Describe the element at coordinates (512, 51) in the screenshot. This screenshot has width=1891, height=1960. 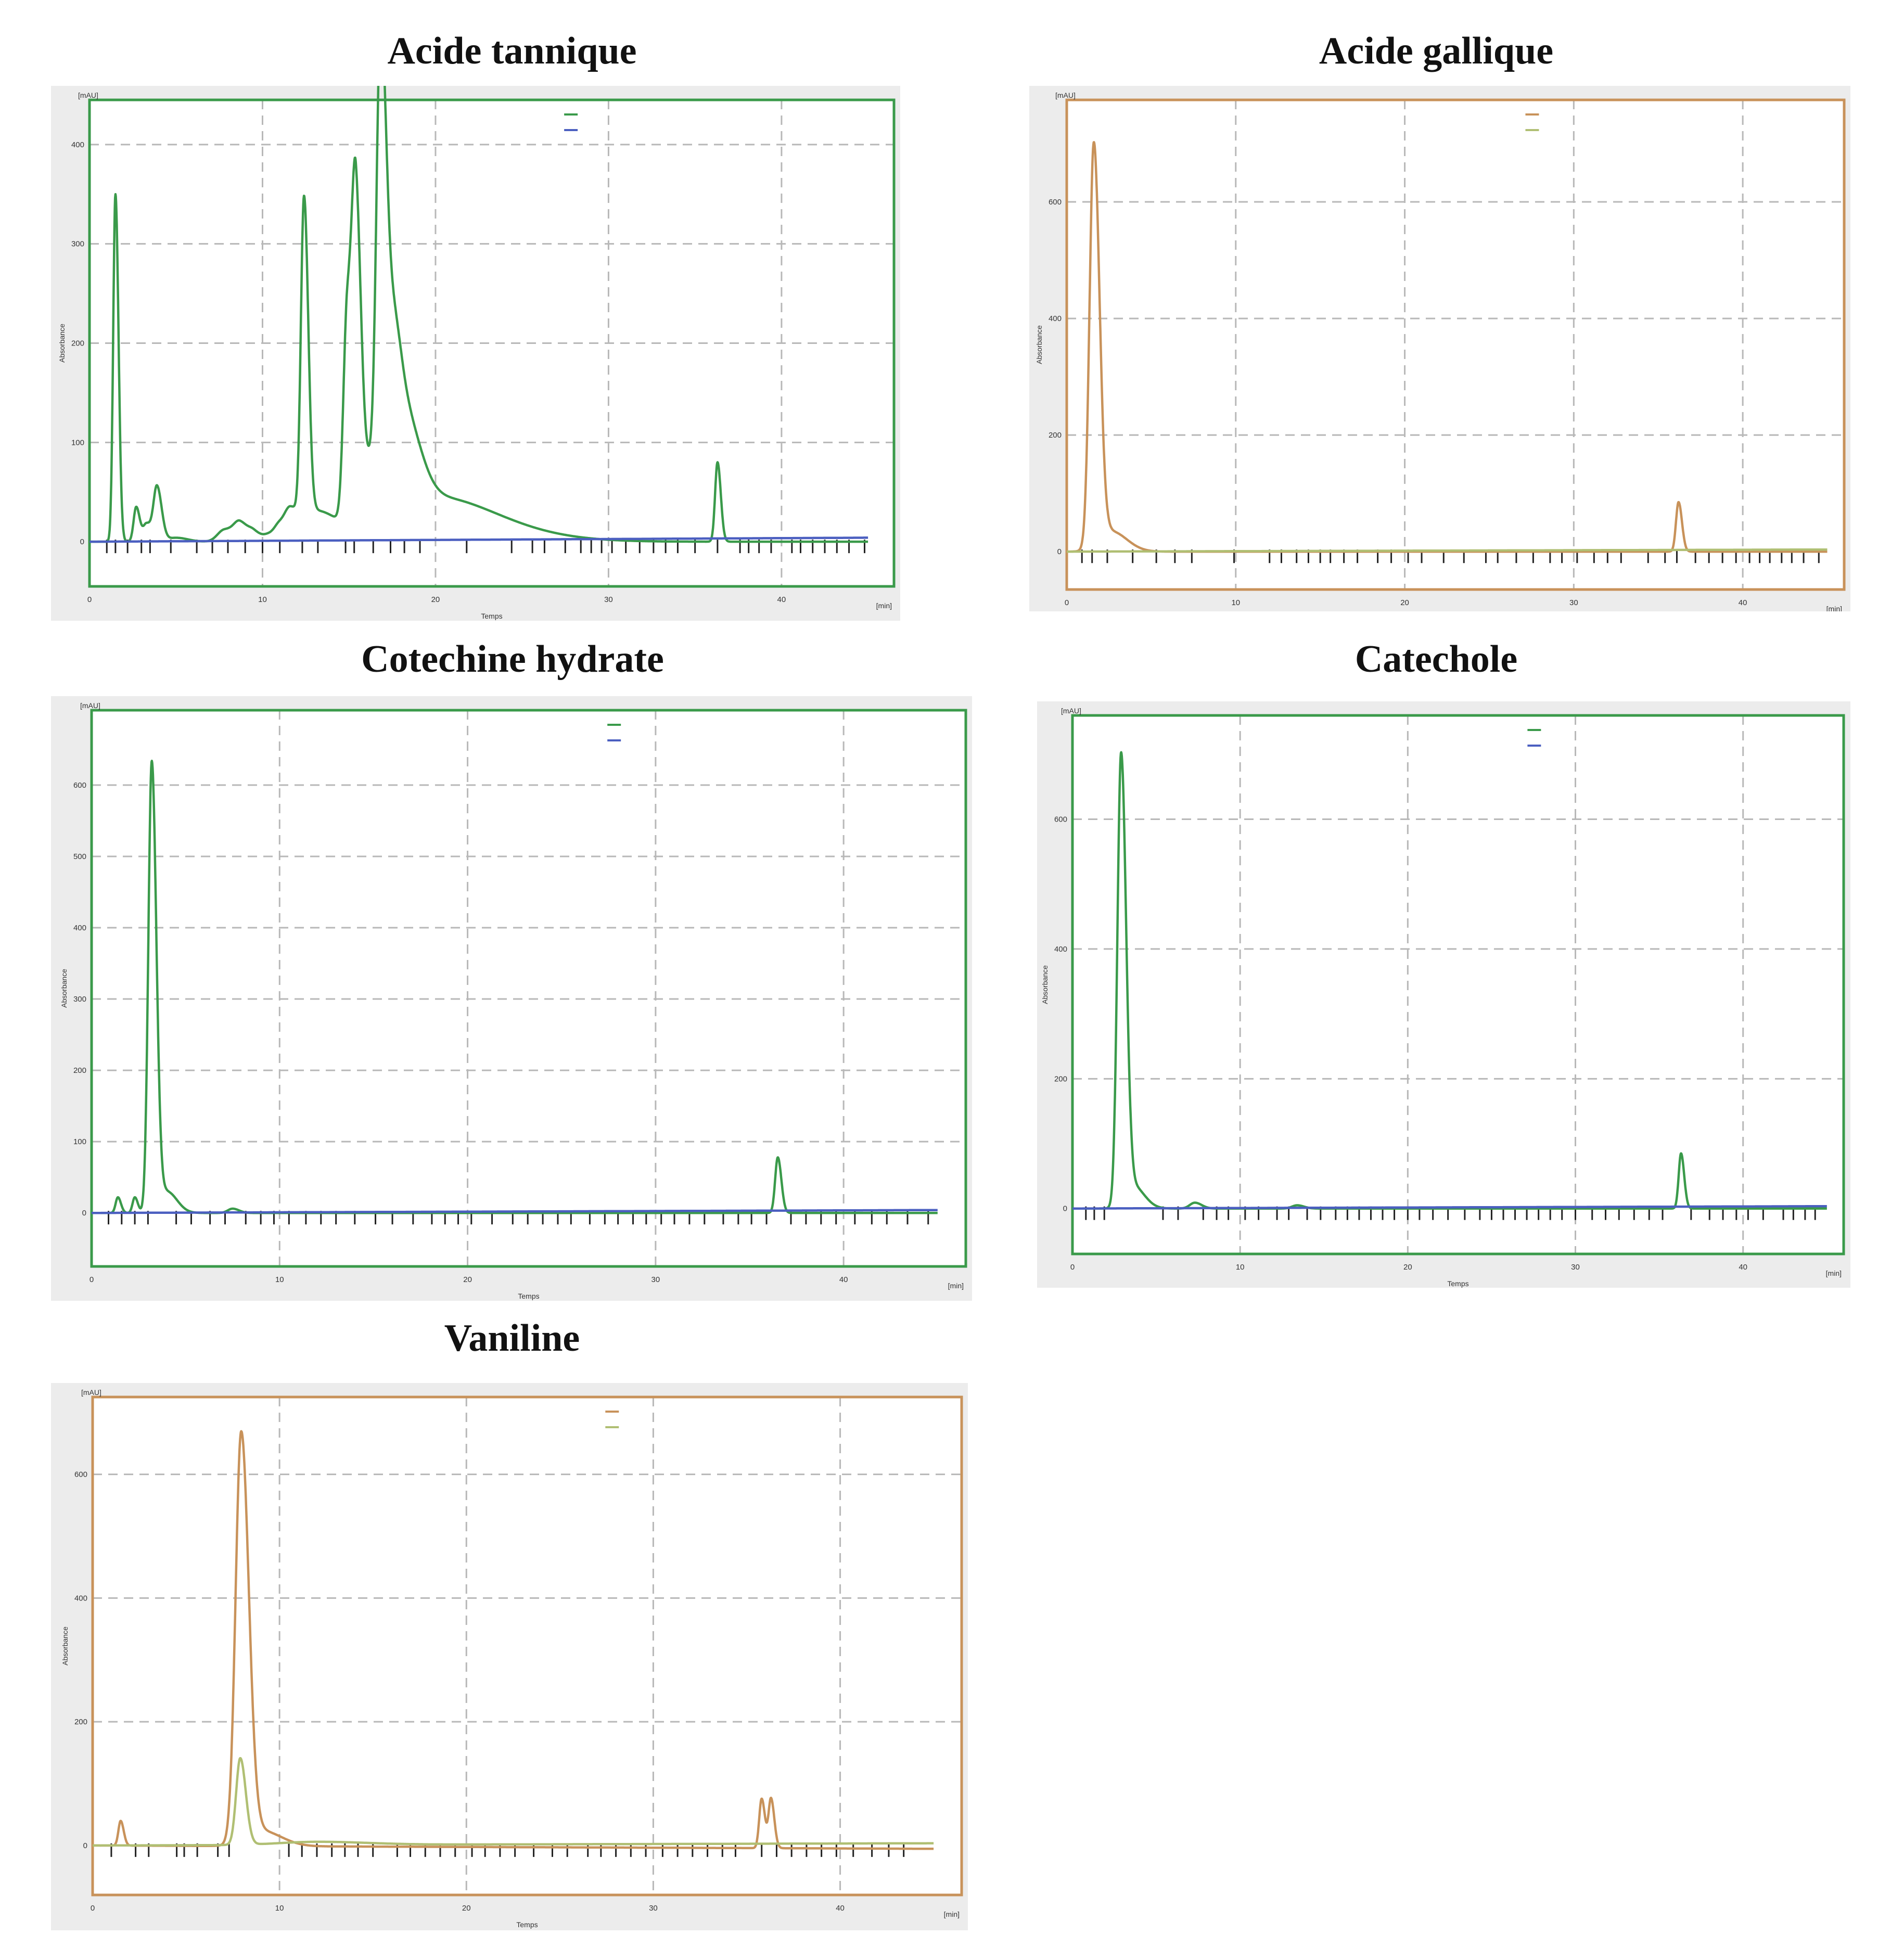
I see `panel-title-tannique: Acide tannique` at that location.